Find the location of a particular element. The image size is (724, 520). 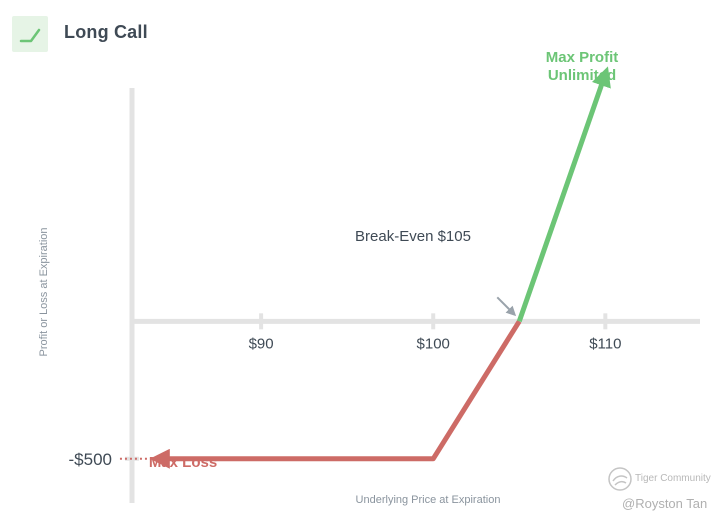

x-tick-label: $90 is located at coordinates (261, 343).